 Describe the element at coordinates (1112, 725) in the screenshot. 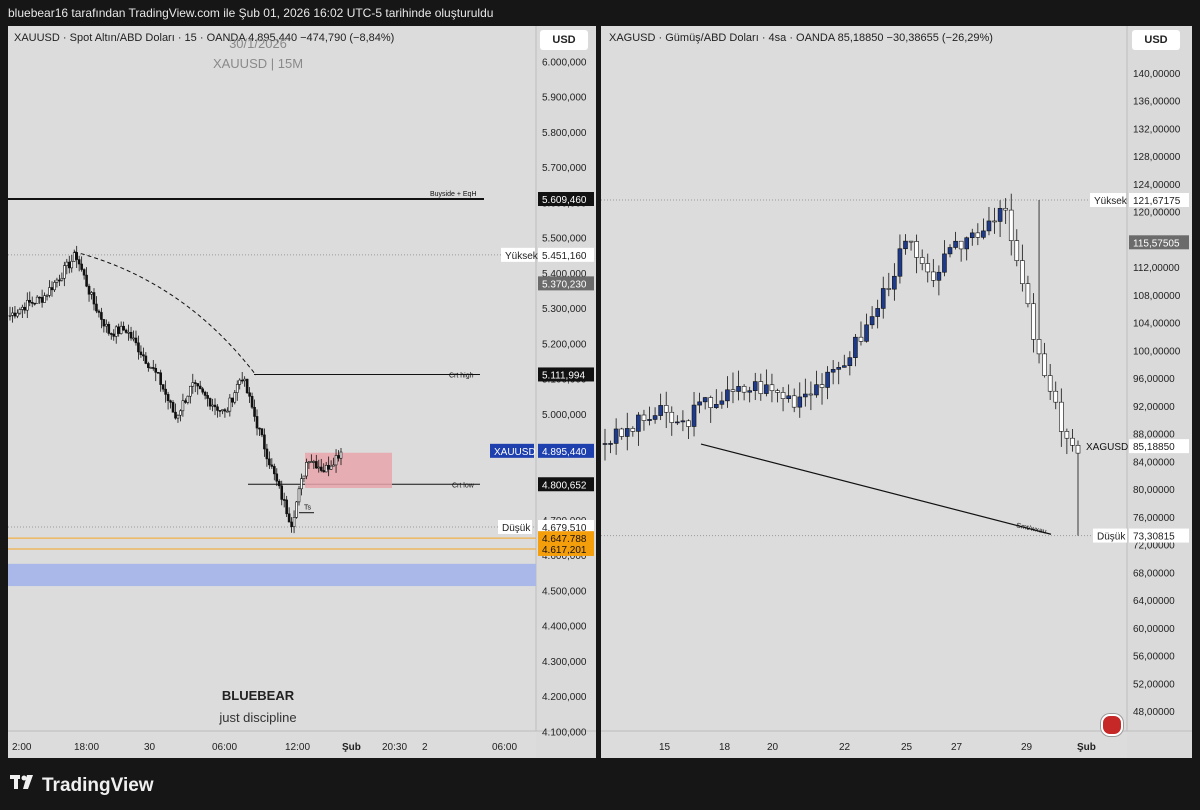

I see `us-flag-icon` at that location.